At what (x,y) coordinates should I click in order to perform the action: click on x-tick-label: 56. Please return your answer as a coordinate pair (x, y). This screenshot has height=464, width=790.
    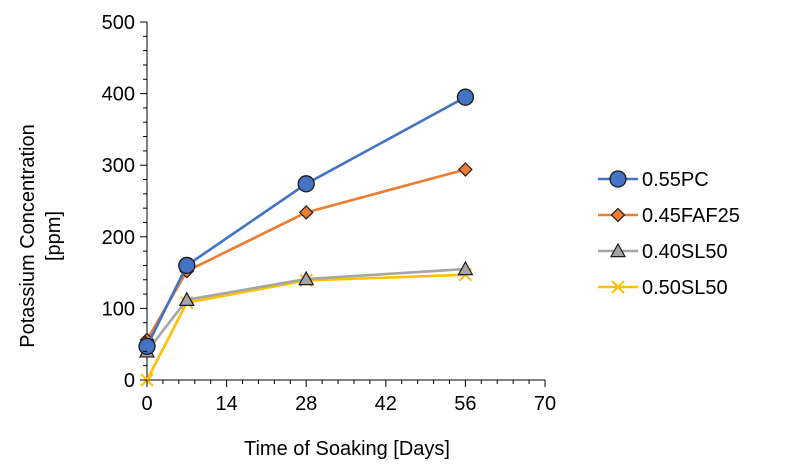
    Looking at the image, I should click on (465, 404).